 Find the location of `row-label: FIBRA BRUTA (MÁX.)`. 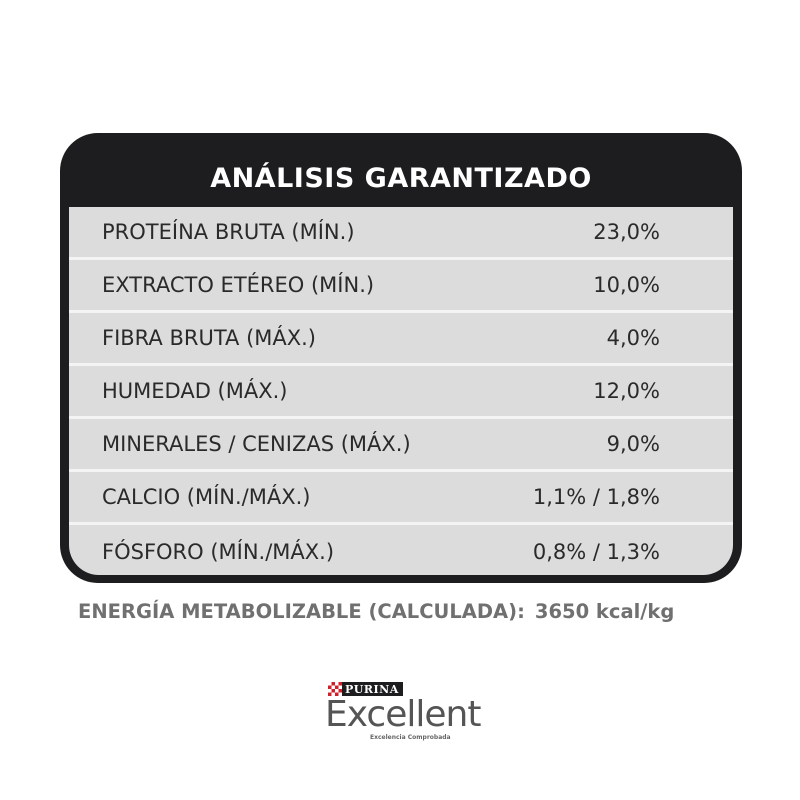

row-label: FIBRA BRUTA (MÁX.) is located at coordinates (209, 338).